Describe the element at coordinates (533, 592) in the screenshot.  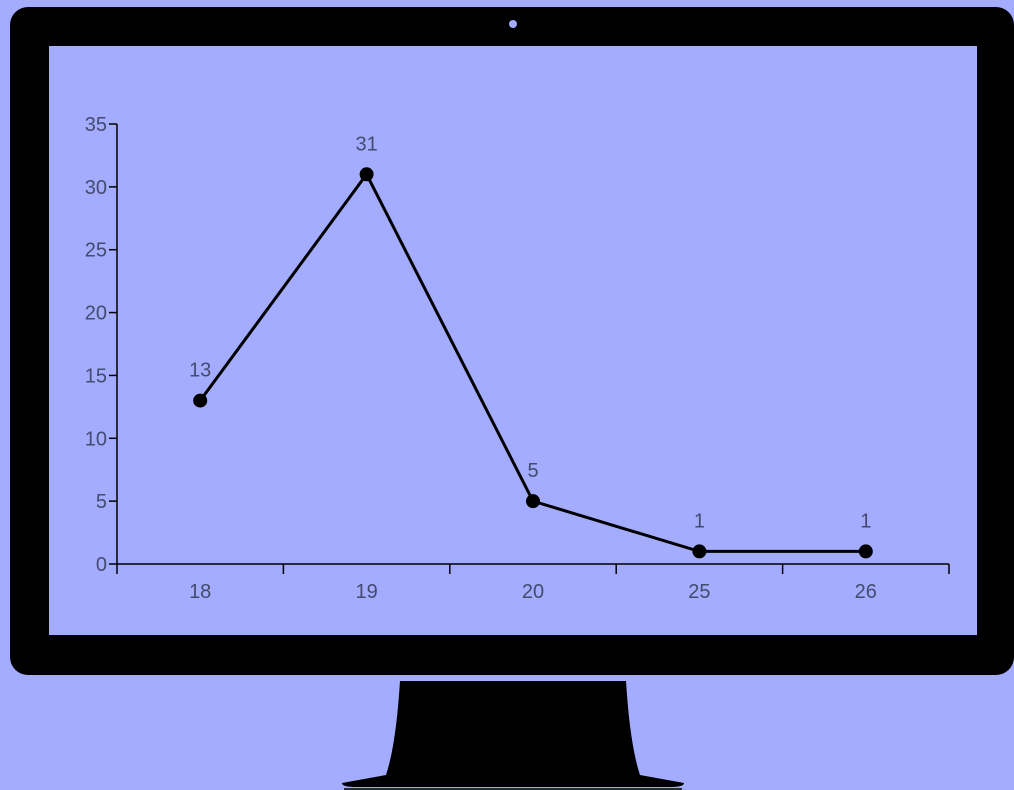
I see `x-tick-label: 20` at that location.